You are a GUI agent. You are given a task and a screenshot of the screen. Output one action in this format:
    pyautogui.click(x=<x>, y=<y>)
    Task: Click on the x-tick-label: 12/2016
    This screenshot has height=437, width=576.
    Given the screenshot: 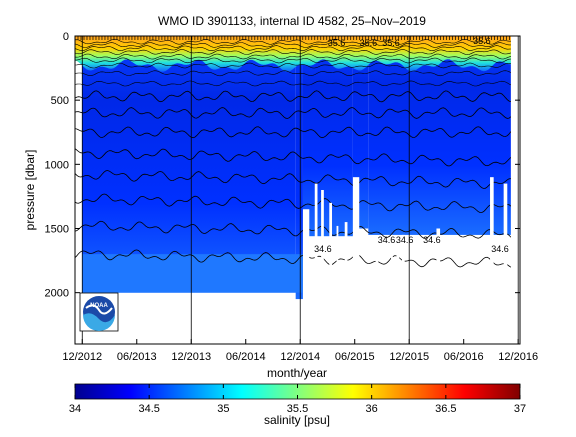 What is the action you would take?
    pyautogui.click(x=518, y=357)
    